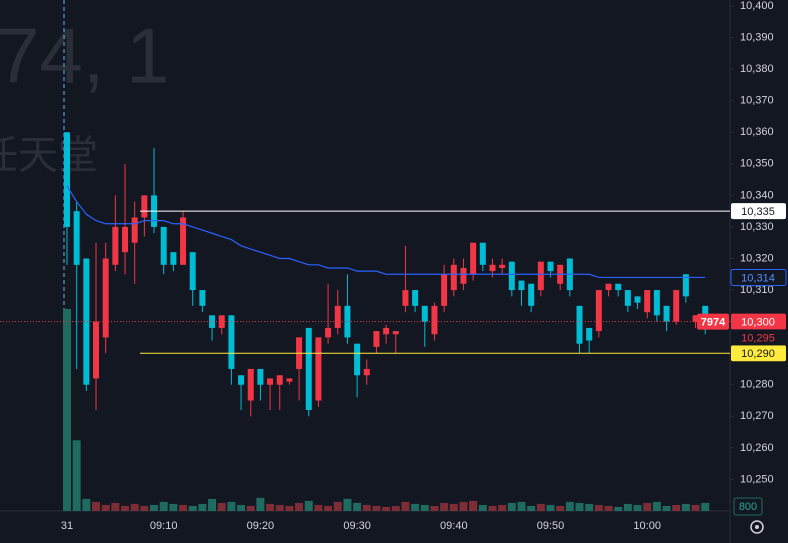 Image resolution: width=788 pixels, height=543 pixels. What do you see at coordinates (454, 526) in the screenshot?
I see `x-tick-label: 09:40` at bounding box center [454, 526].